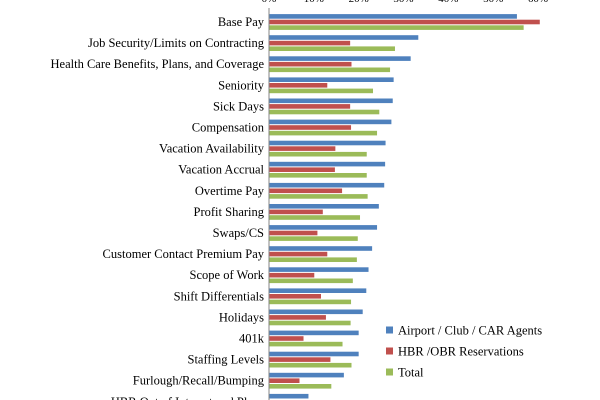  I want to click on category-label: Scope of Work, so click(227, 275).